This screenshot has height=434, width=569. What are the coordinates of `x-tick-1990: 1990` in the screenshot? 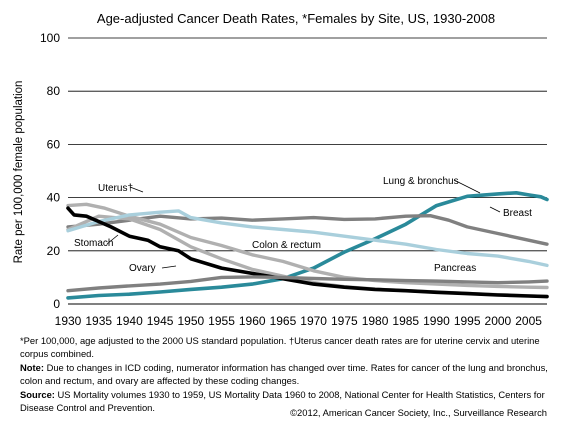 It's located at (436, 321).